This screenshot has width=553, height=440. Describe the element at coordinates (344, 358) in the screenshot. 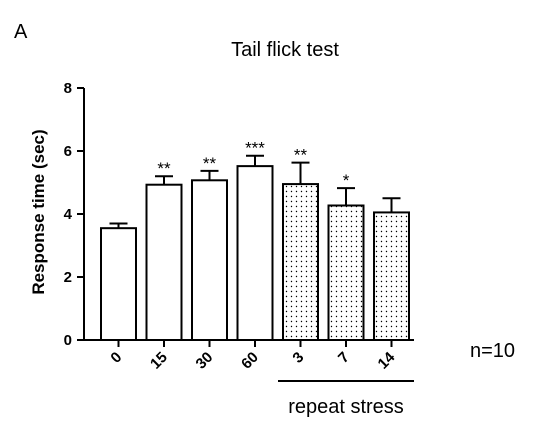

I see `x-tick-label: 7` at that location.